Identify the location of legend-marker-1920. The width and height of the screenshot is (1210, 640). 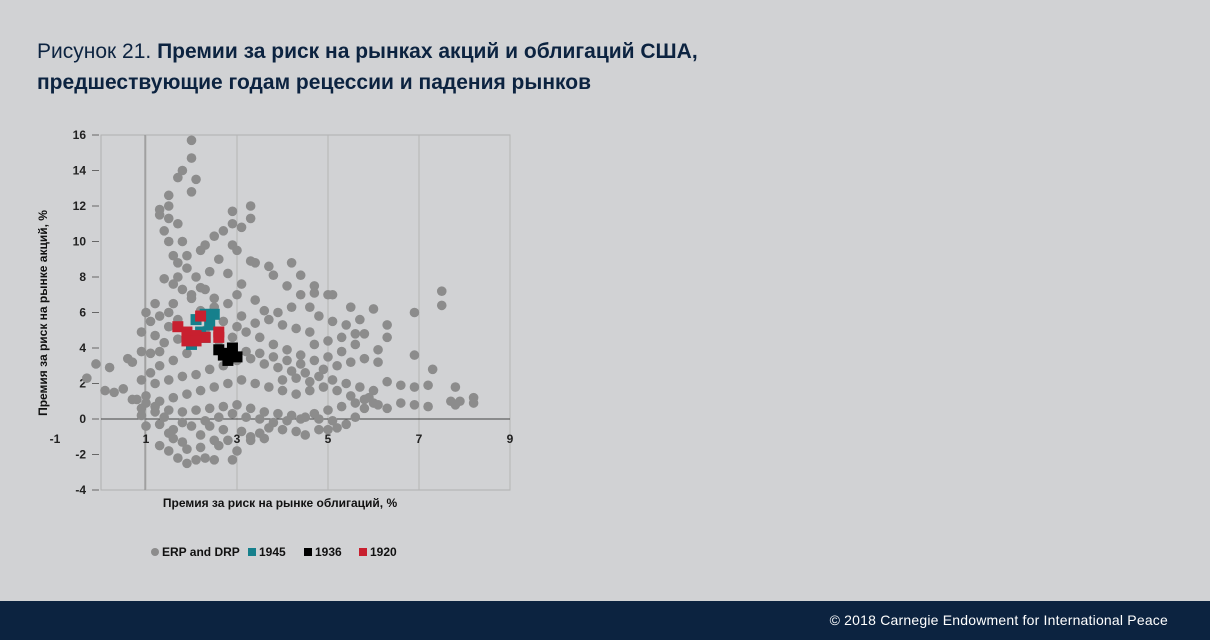
(363, 552).